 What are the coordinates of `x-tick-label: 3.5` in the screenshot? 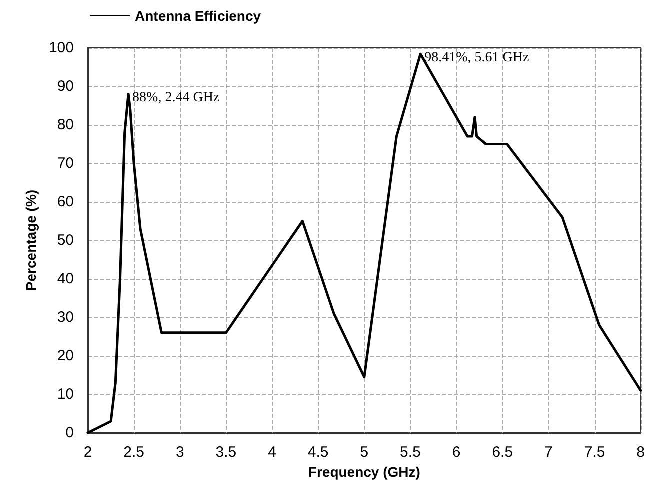 It's located at (226, 452).